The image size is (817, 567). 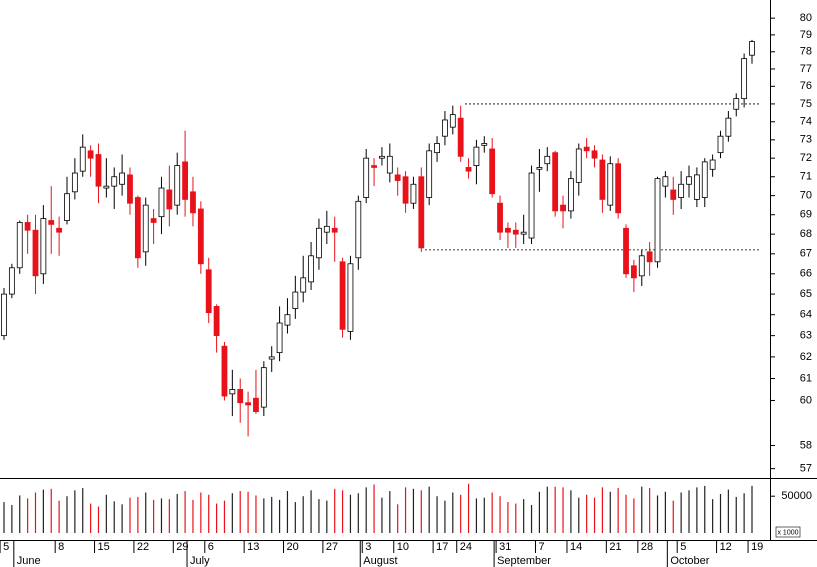 I want to click on volume-unit-box, so click(x=788, y=532).